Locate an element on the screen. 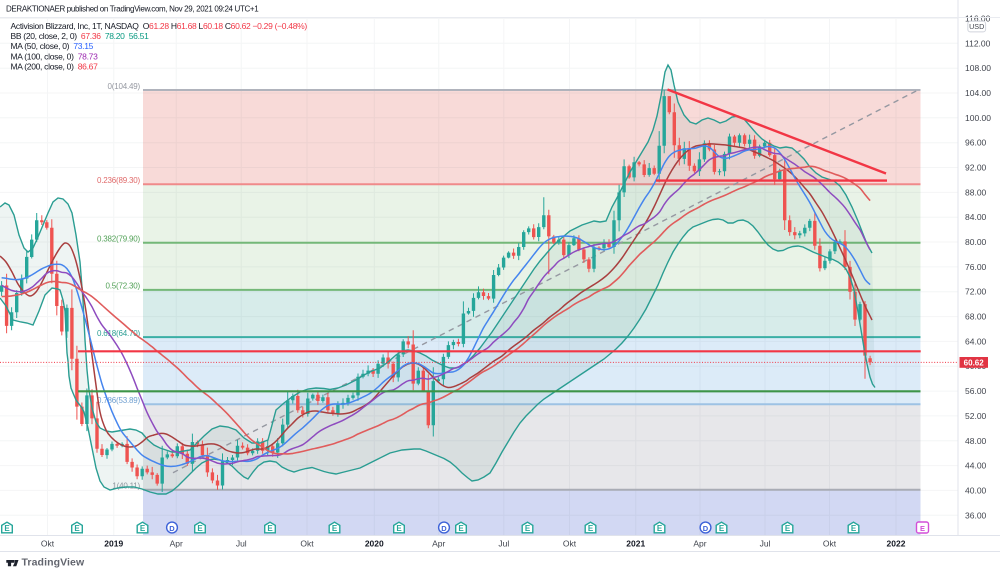 The image size is (1000, 579). svg-text: 92.00 is located at coordinates (976, 168).